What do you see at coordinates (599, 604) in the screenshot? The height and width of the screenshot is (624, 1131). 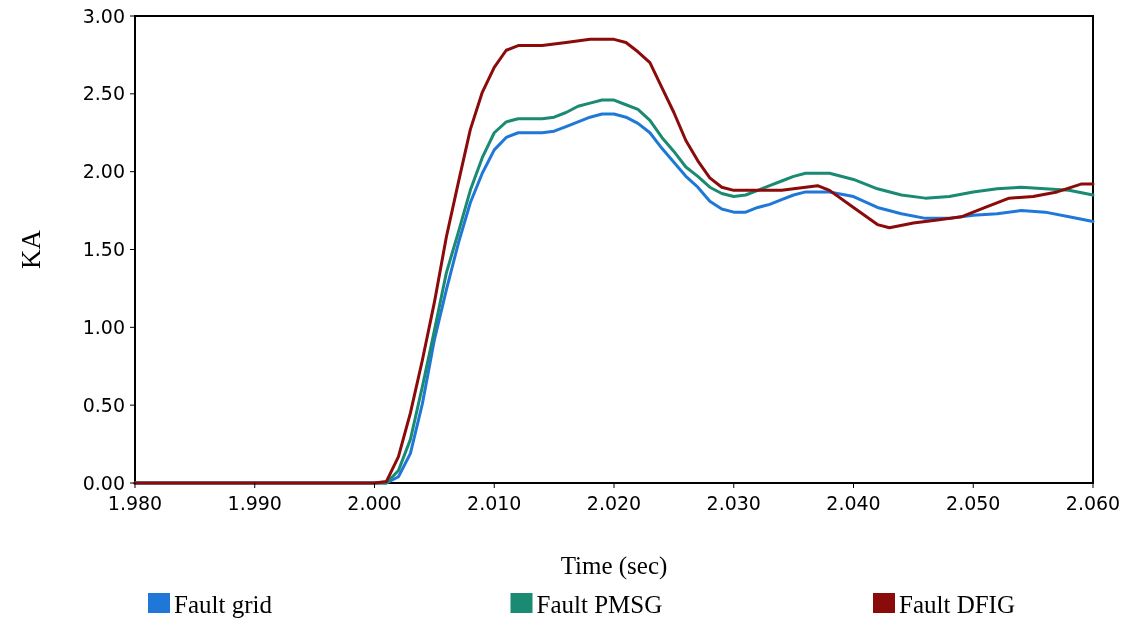 I see `legend-label: Fault PMSG` at bounding box center [599, 604].